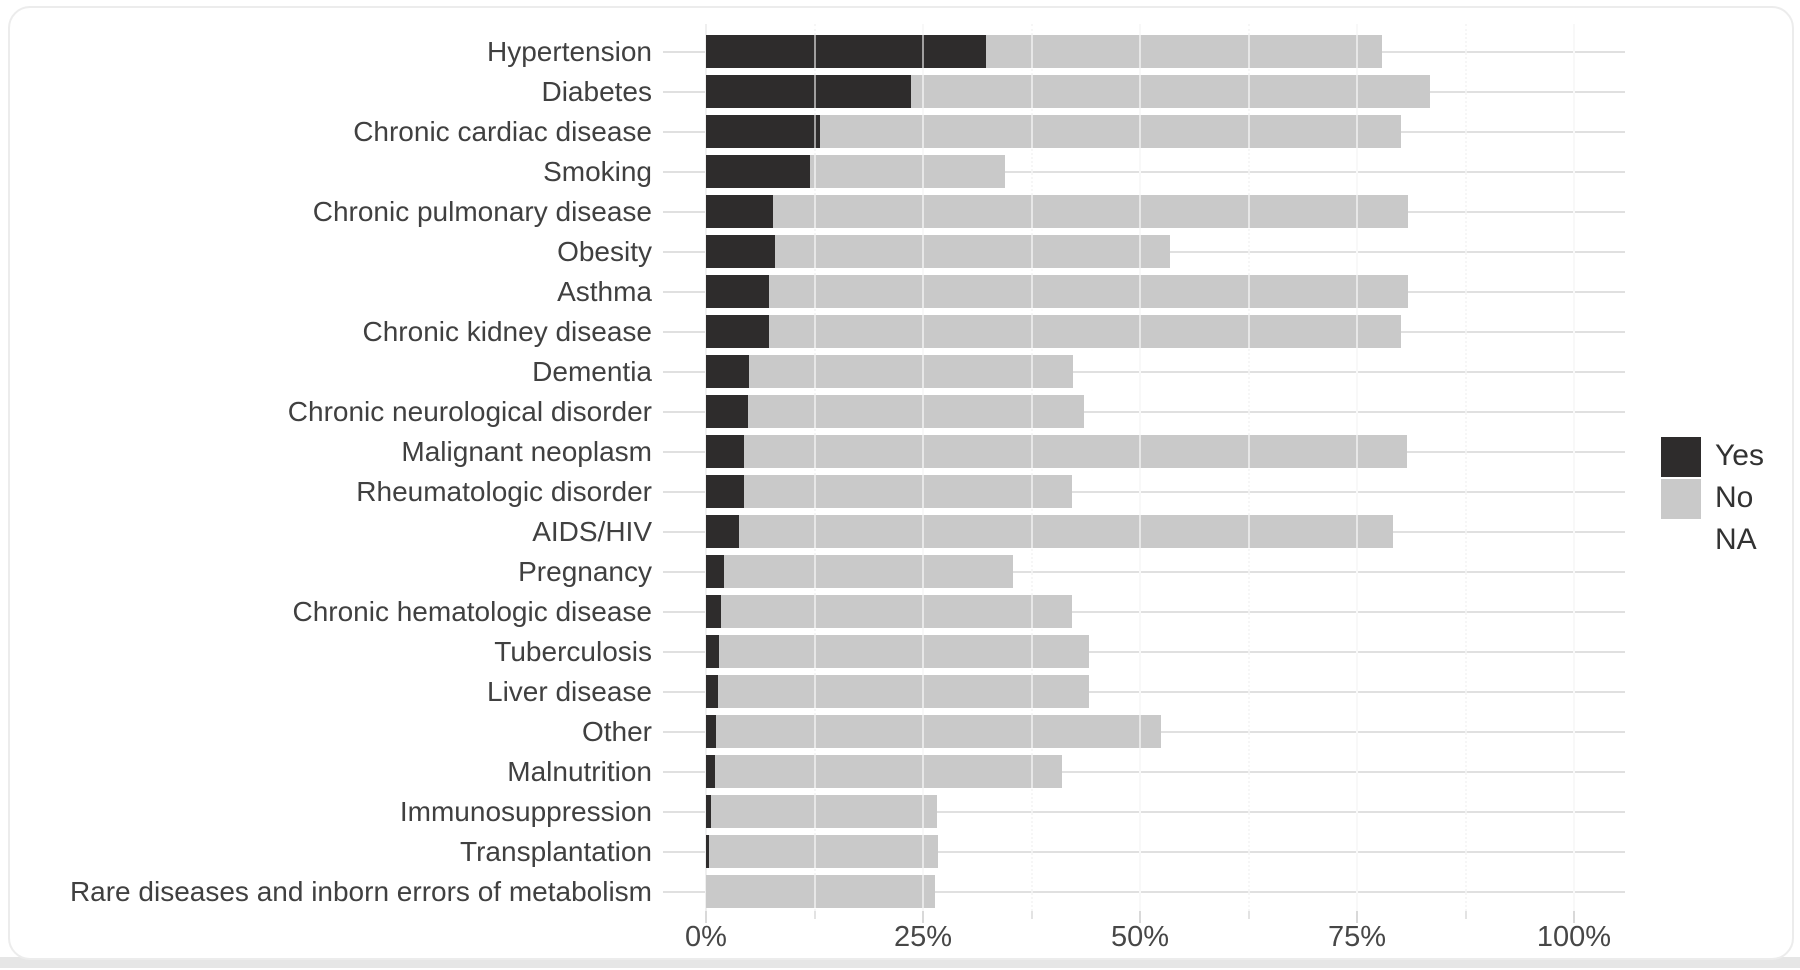 This screenshot has width=1800, height=970. Describe the element at coordinates (469, 411) in the screenshot. I see `category-label: Chronic neurological disorder` at that location.